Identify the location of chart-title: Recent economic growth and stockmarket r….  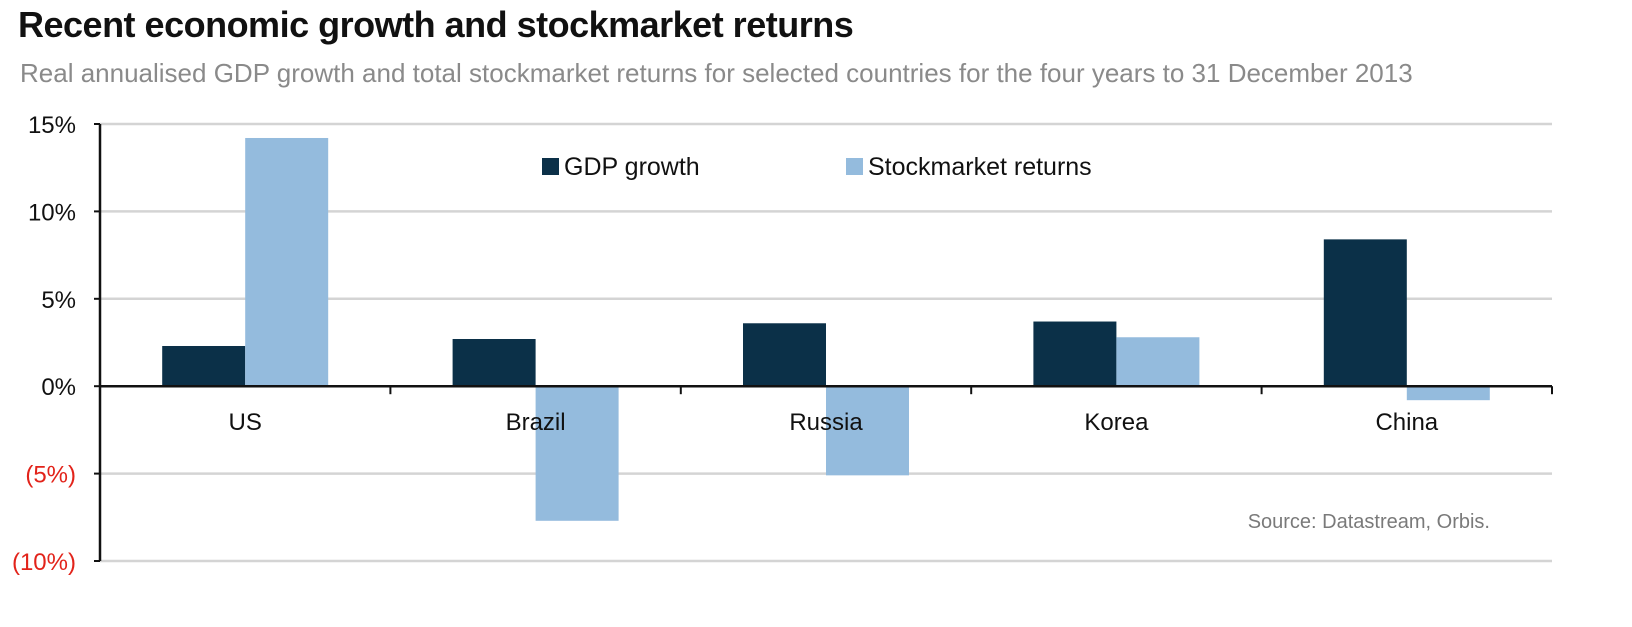
(436, 24).